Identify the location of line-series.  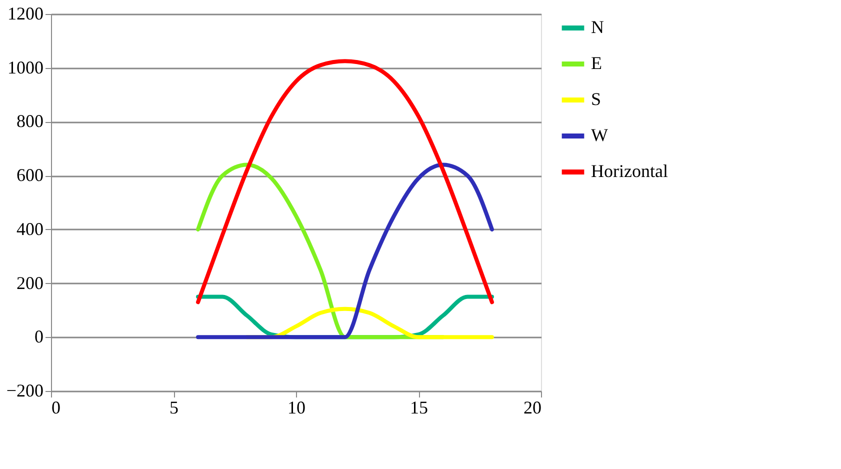
(345, 251).